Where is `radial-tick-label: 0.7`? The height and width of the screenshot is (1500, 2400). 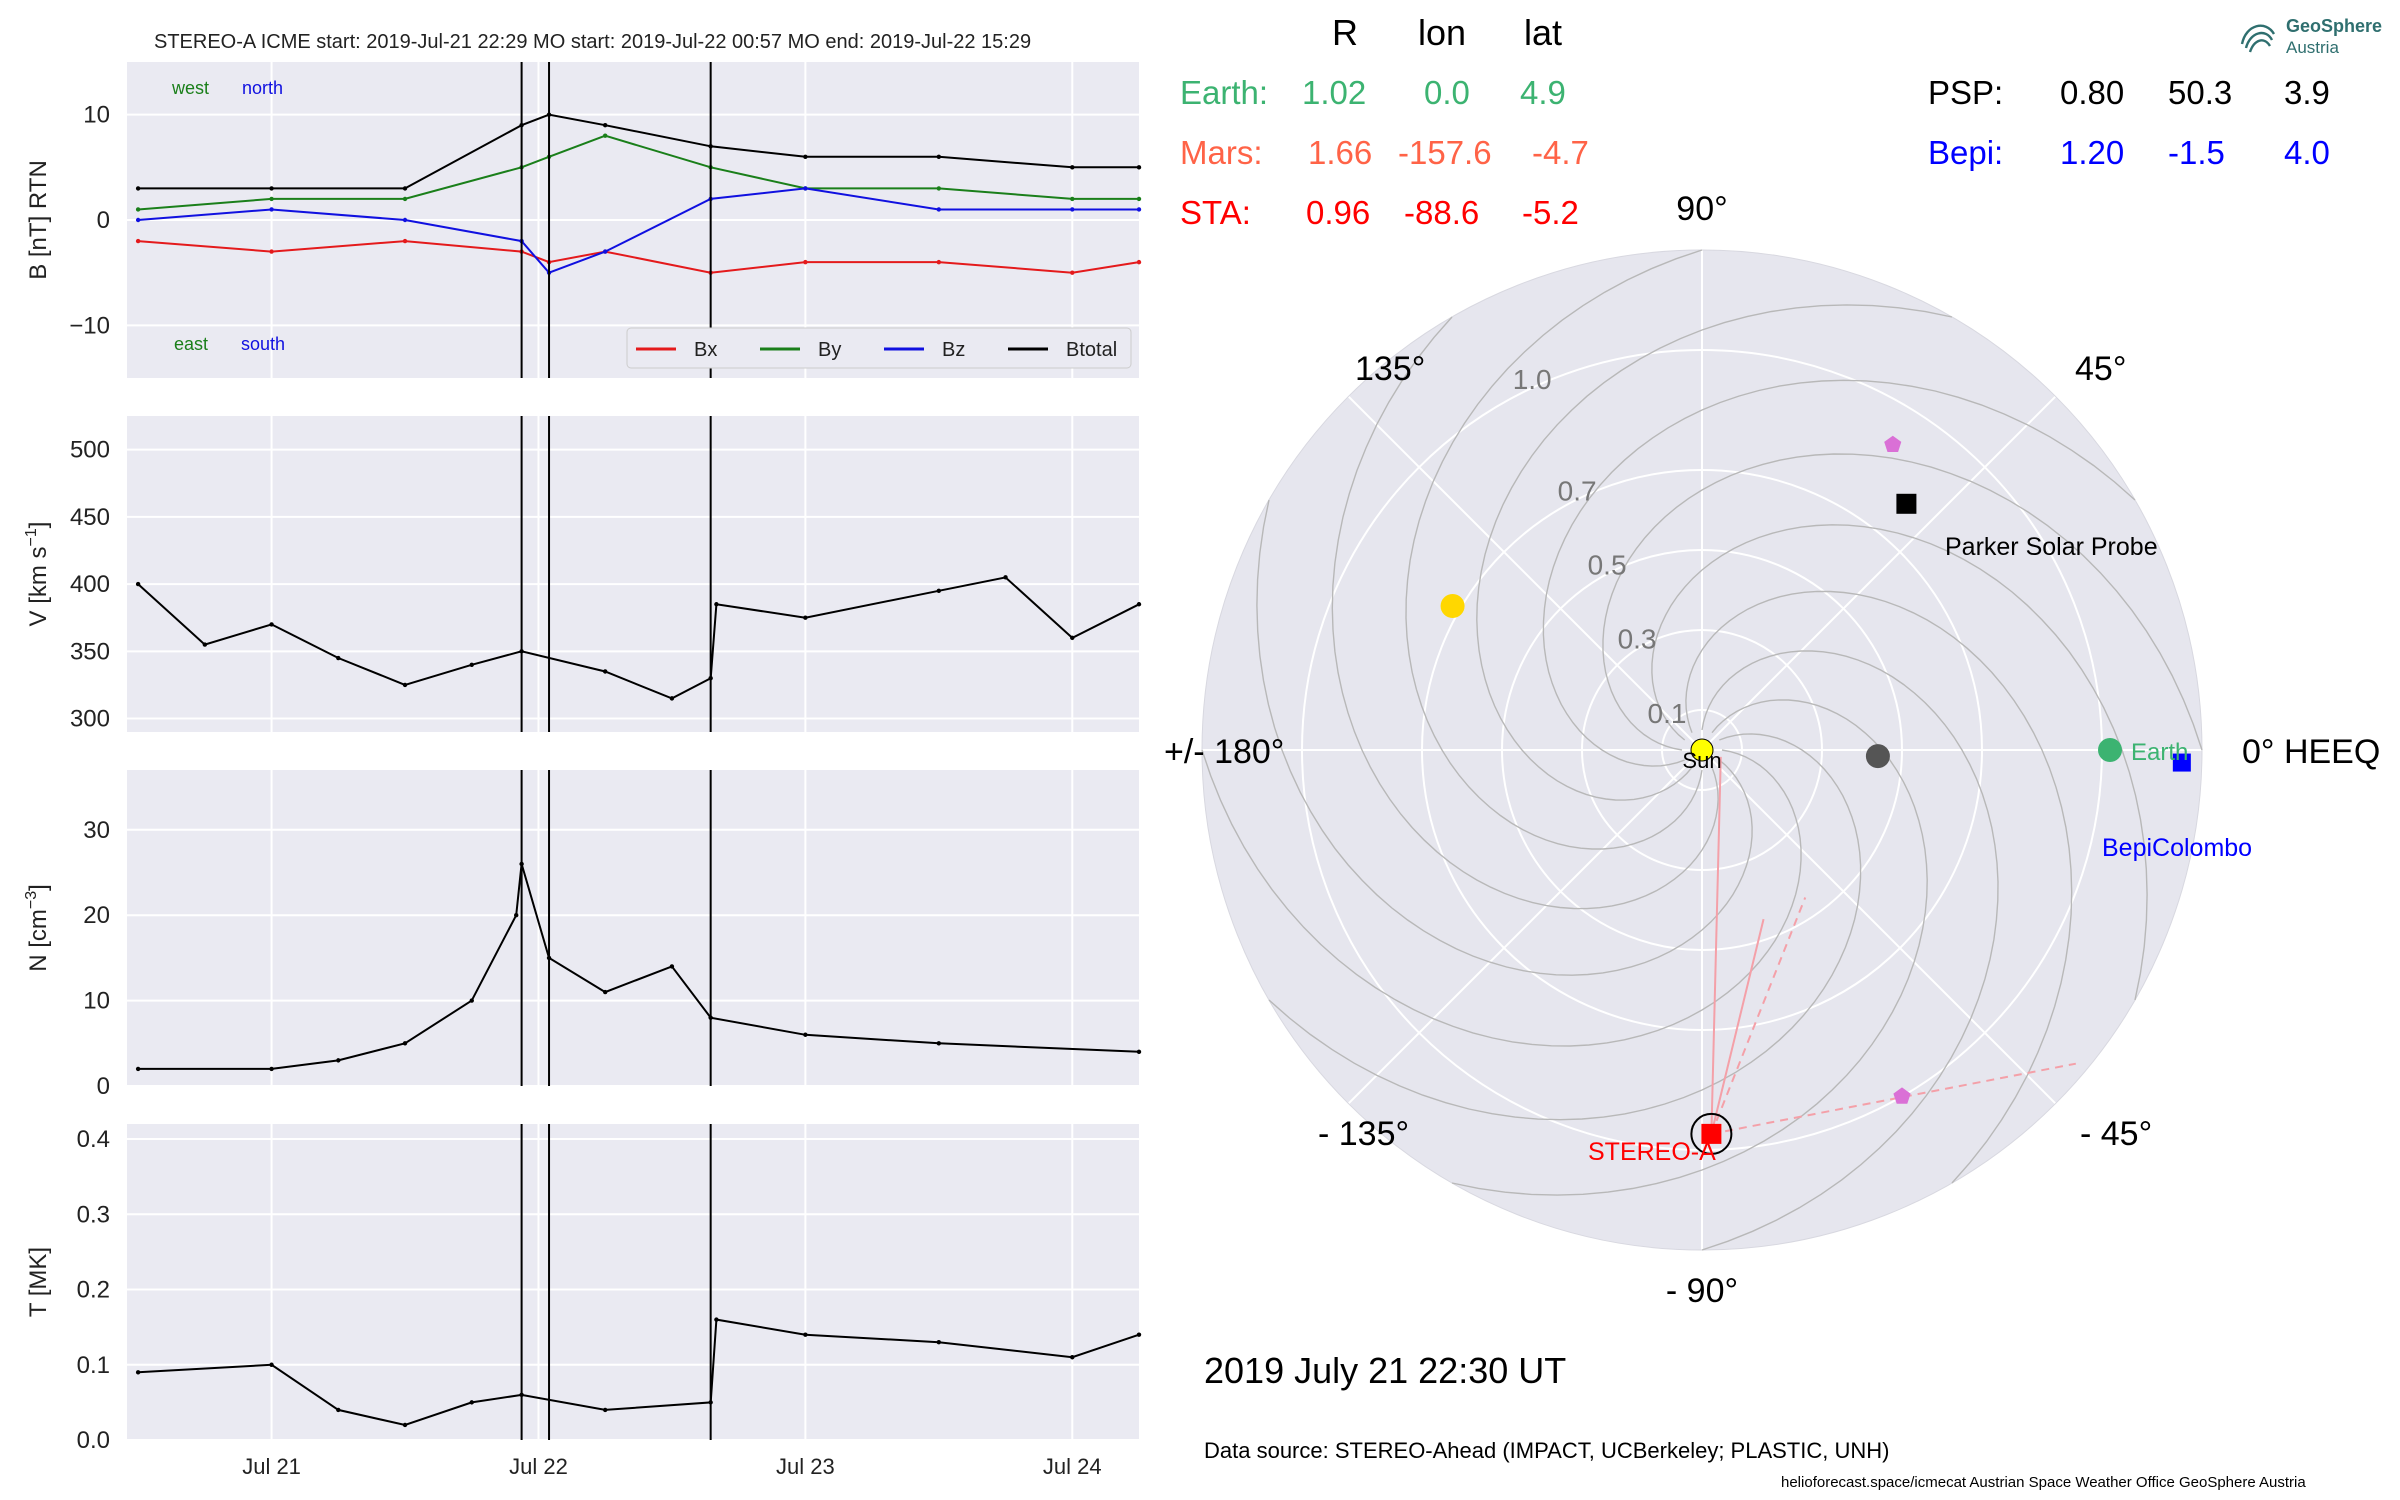
radial-tick-label: 0.7 is located at coordinates (1577, 490).